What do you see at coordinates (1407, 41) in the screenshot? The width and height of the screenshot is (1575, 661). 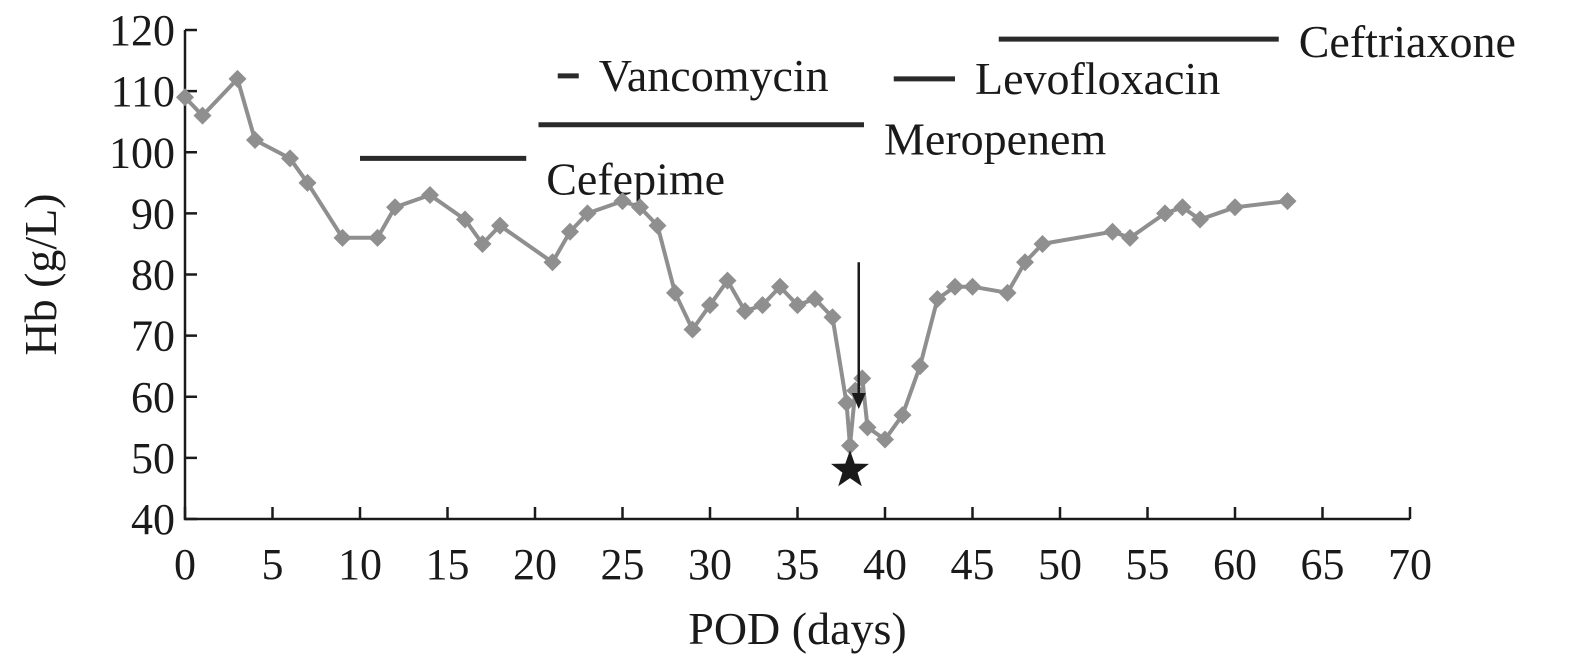 I see `treatment-label: Ceftriaxone` at bounding box center [1407, 41].